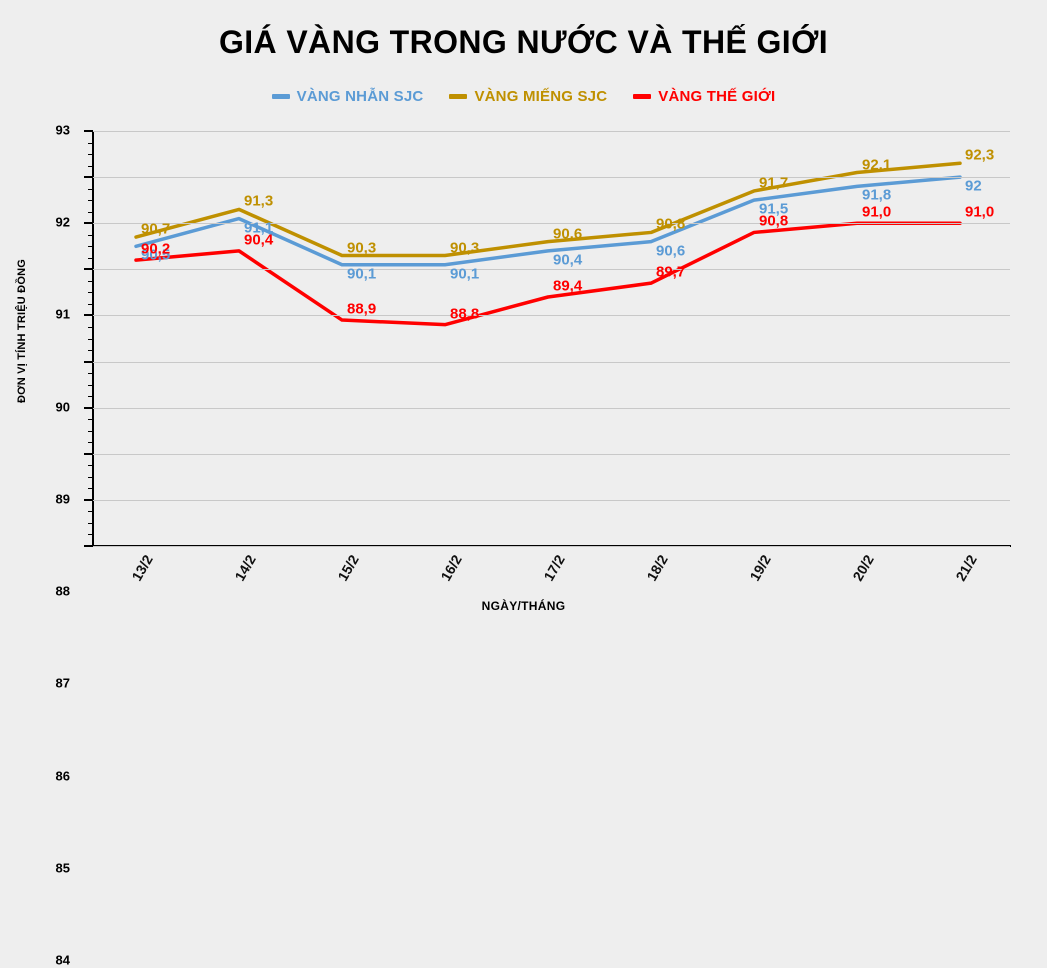 The width and height of the screenshot is (1047, 968). I want to click on chart-legend: VÀNG NHẪN SJC VÀNG MIẾNG SJC VÀNG THẾ GIỚI, so click(523, 96).